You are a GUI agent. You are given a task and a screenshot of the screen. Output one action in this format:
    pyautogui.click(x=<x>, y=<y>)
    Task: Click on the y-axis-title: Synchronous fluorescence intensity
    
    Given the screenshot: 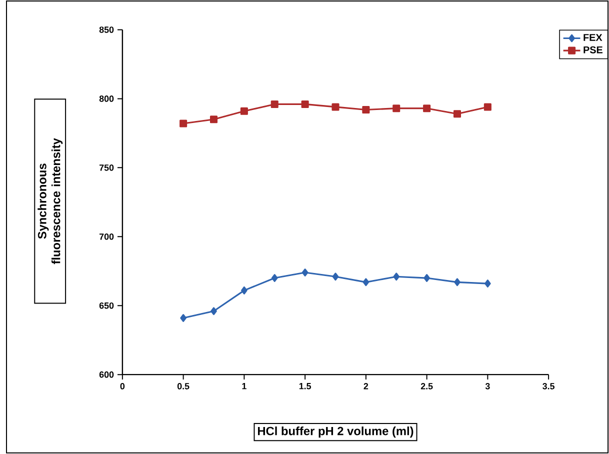 What is the action you would take?
    pyautogui.click(x=50, y=201)
    